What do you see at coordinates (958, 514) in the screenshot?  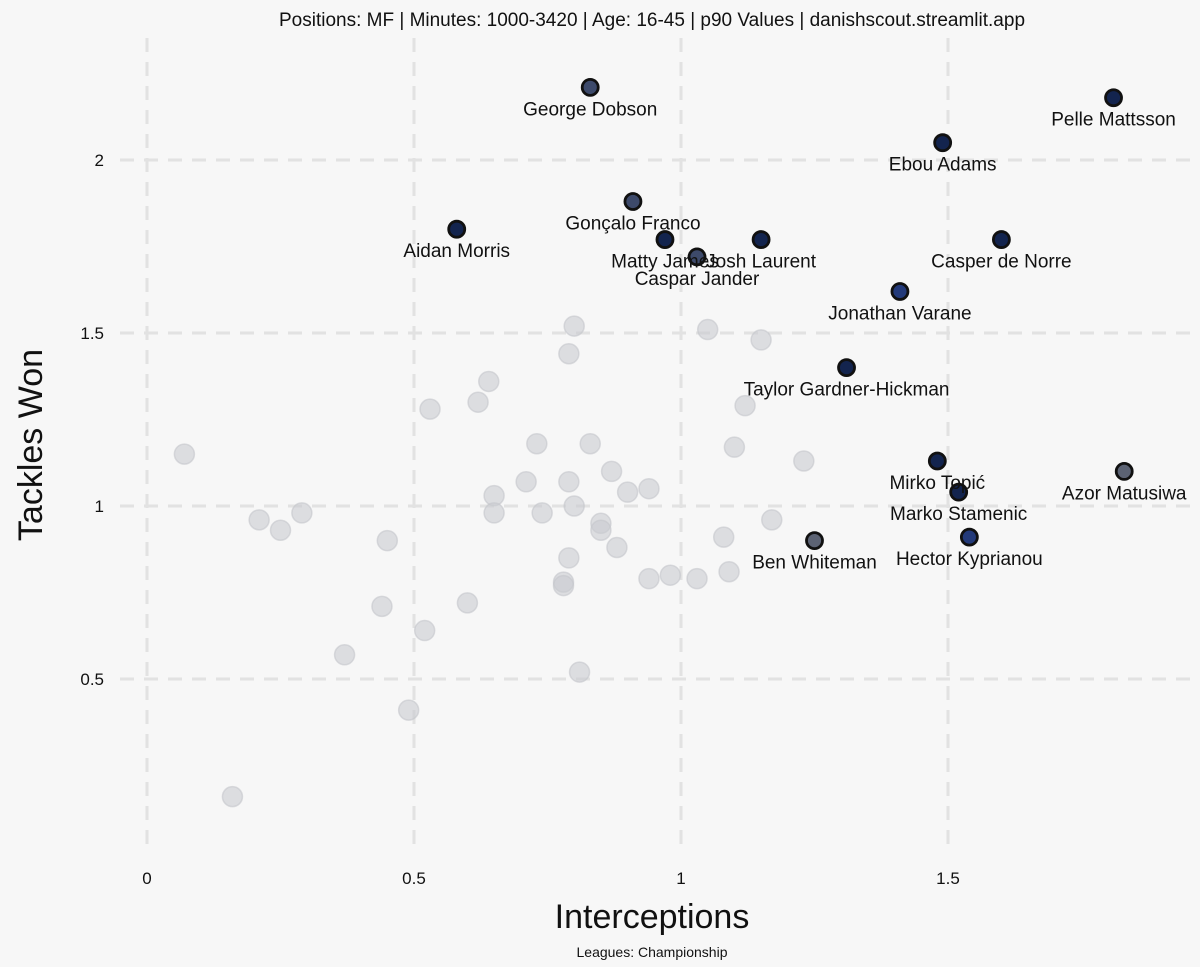 I see `player-name-label: Marko Stamenic` at bounding box center [958, 514].